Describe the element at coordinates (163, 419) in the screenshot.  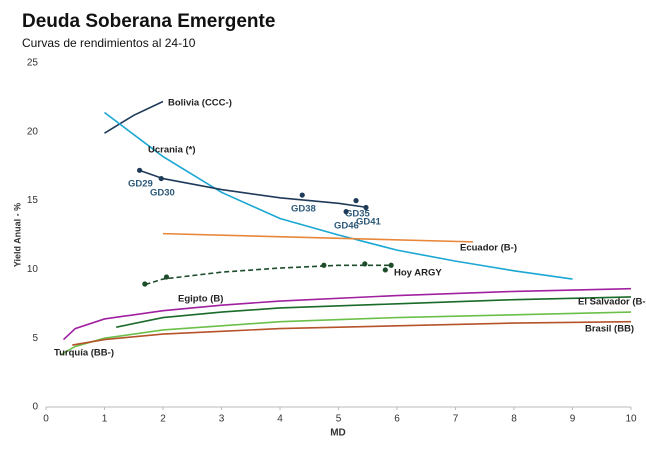
I see `x-tick-label: 2` at that location.